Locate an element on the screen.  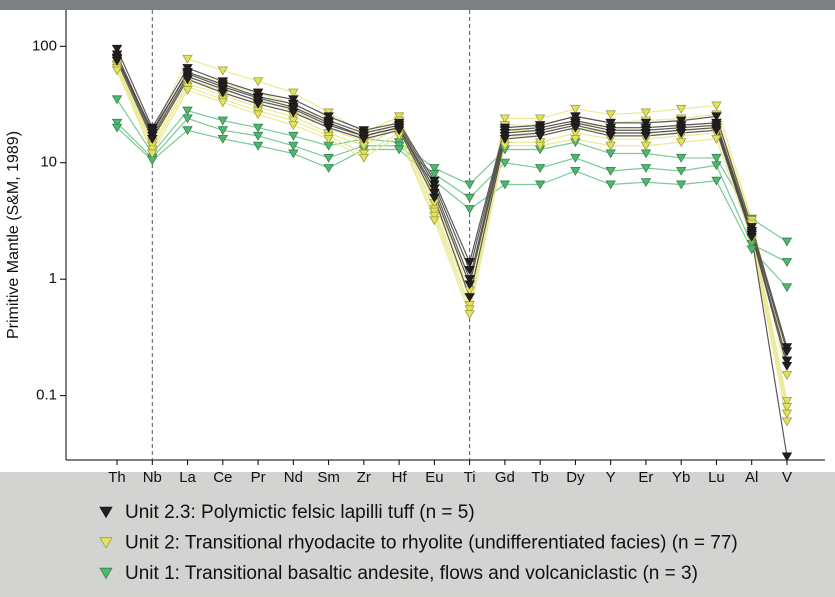
x-tick-label: Tb is located at coordinates (540, 477).